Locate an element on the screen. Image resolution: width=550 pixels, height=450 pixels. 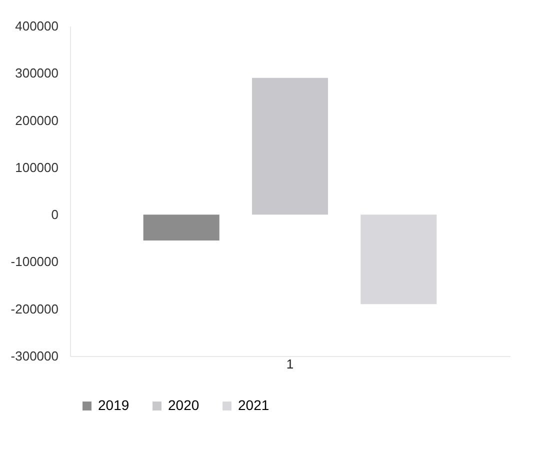
y-tick-label: -100000 is located at coordinates (34, 262).